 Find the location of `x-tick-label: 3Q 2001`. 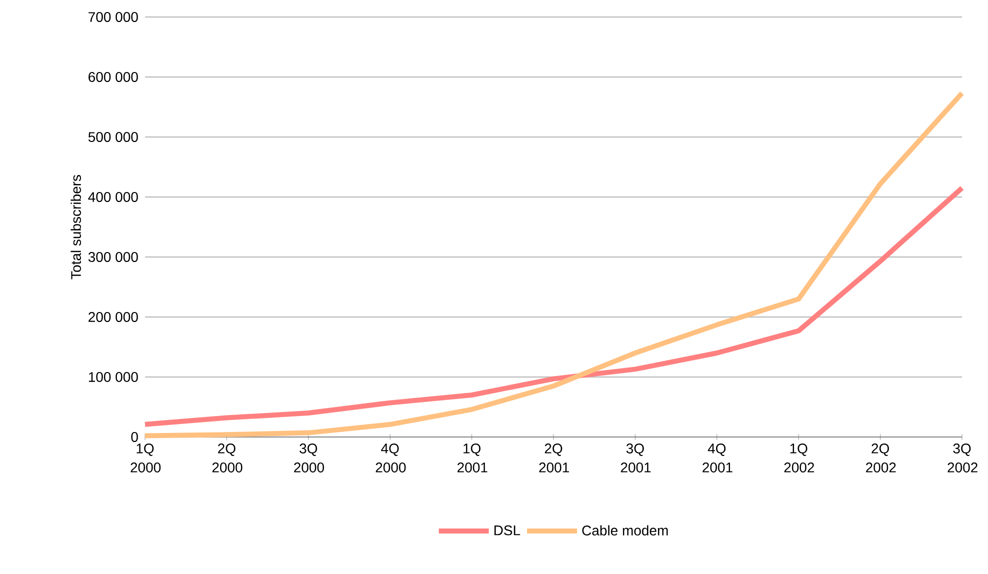

x-tick-label: 3Q 2001 is located at coordinates (635, 458).